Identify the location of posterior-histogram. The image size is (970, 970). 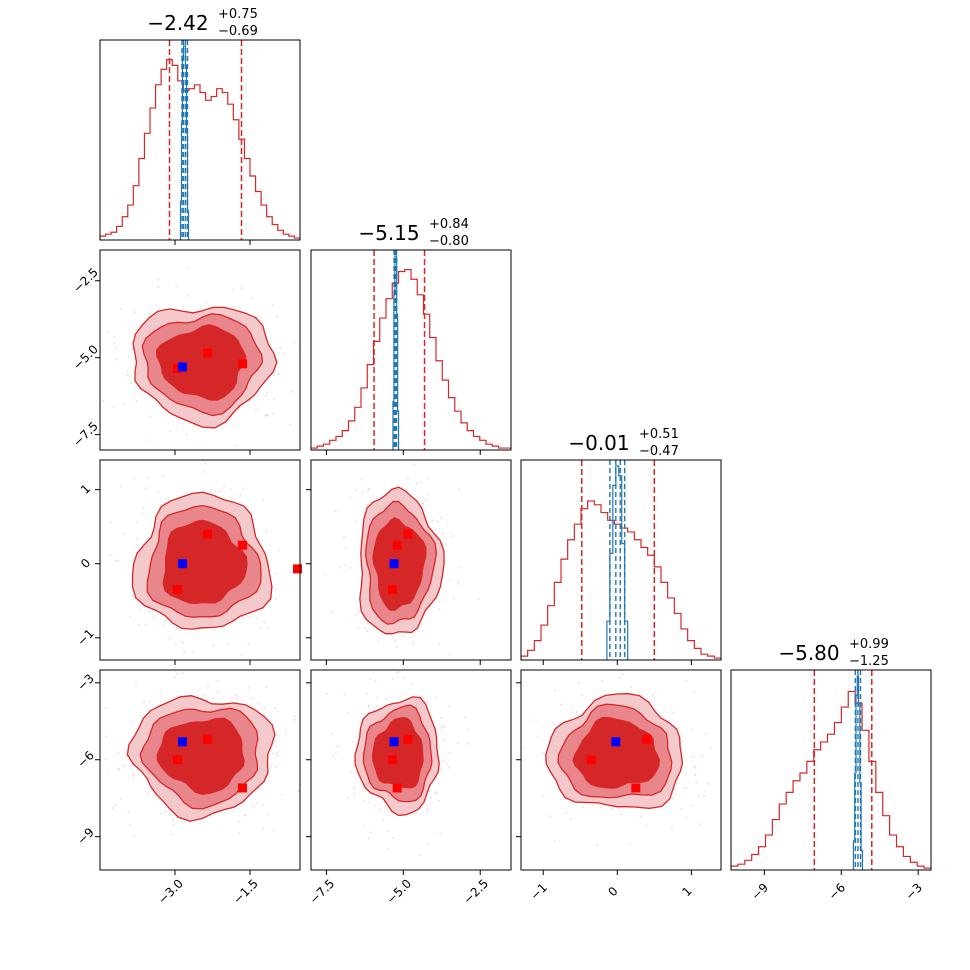
(831, 780).